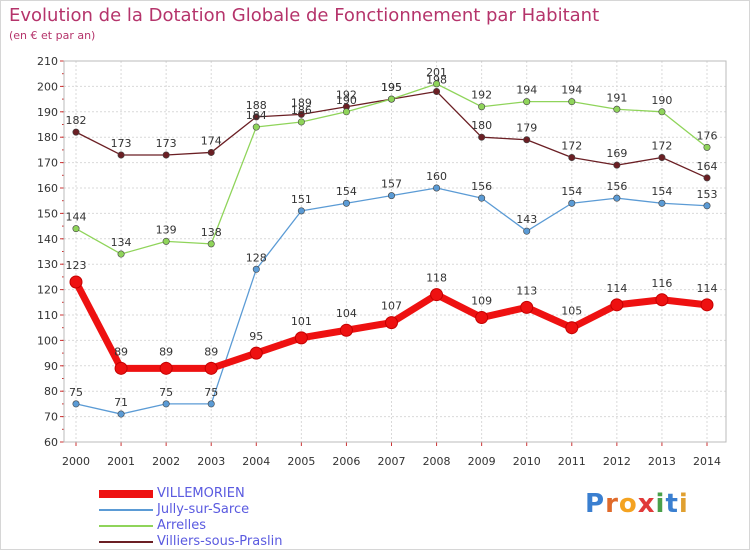  What do you see at coordinates (346, 313) in the screenshot?
I see `data-label: 104` at bounding box center [346, 313].